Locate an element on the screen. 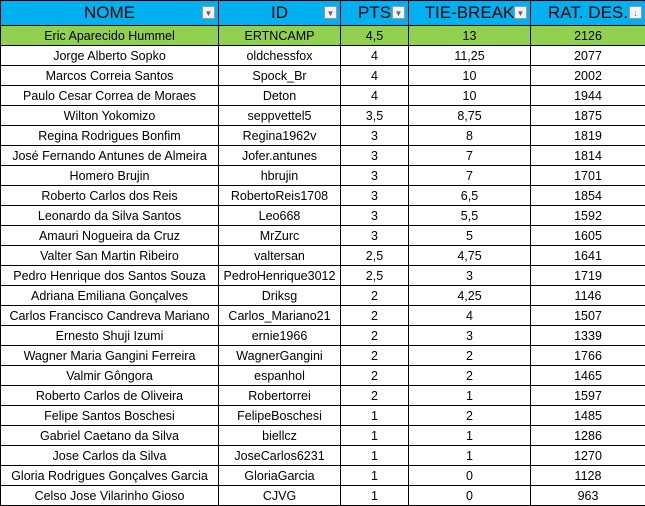 The height and width of the screenshot is (506, 645). cell-id: ernie1966 is located at coordinates (279, 335).